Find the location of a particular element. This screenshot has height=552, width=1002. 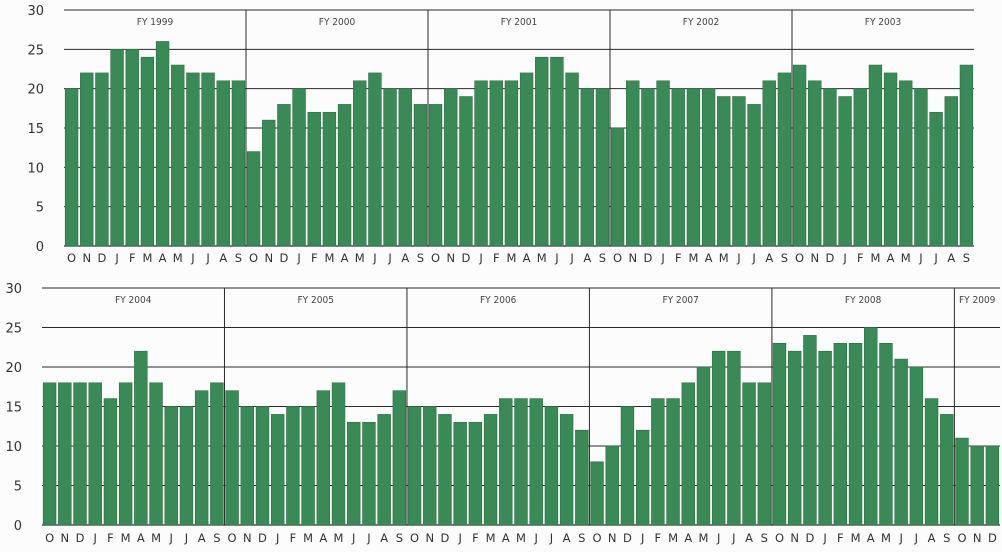

y-tick-label: 25 is located at coordinates (13, 329).